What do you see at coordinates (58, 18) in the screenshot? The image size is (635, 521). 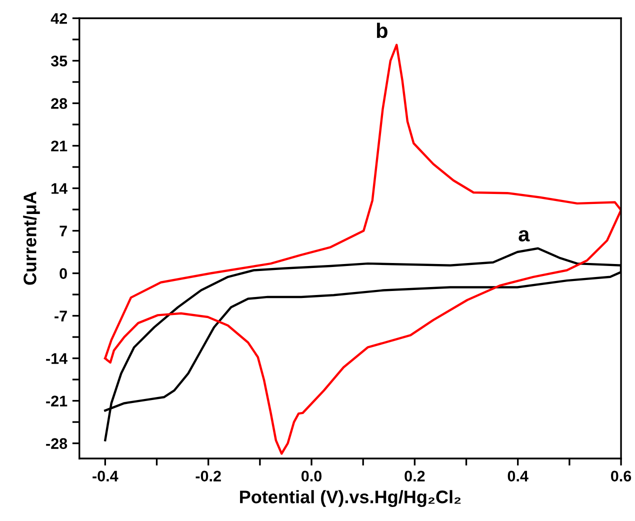 I see `y-tick-label: 42` at bounding box center [58, 18].